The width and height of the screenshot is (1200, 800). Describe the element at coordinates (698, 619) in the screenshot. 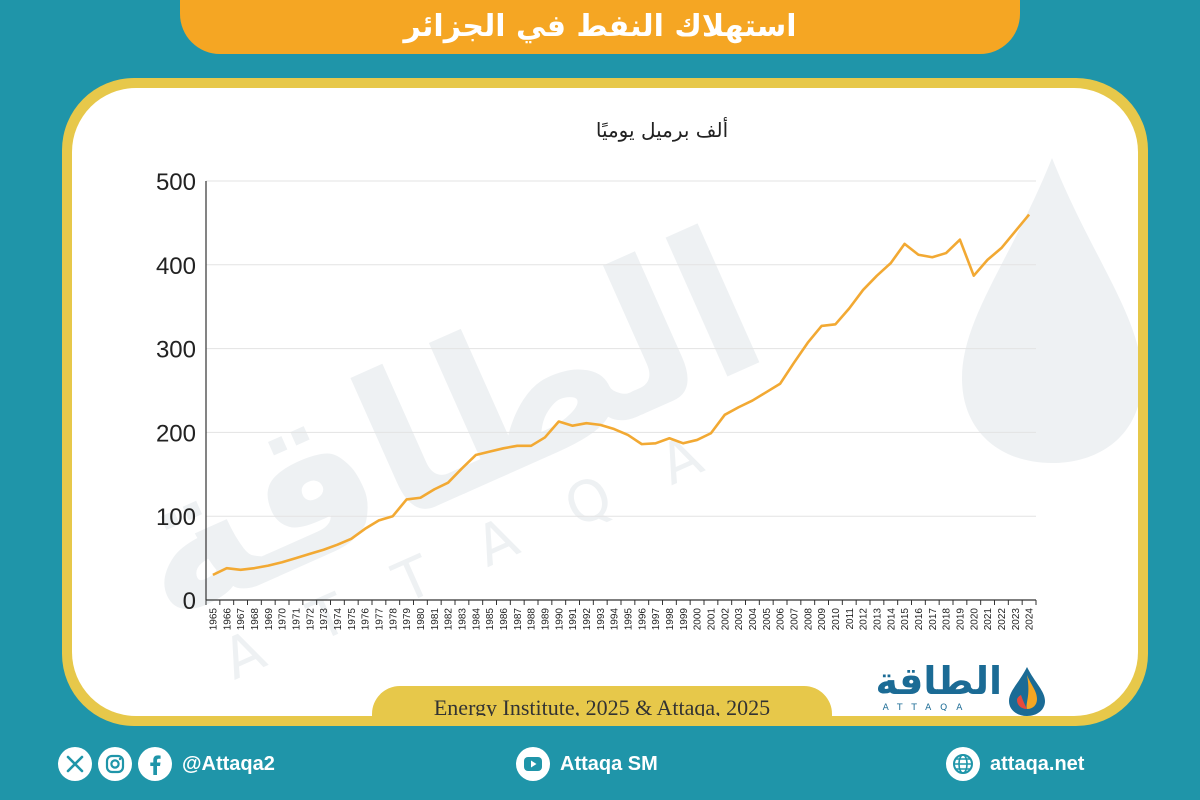

I see `x-tick-label: 2000` at that location.